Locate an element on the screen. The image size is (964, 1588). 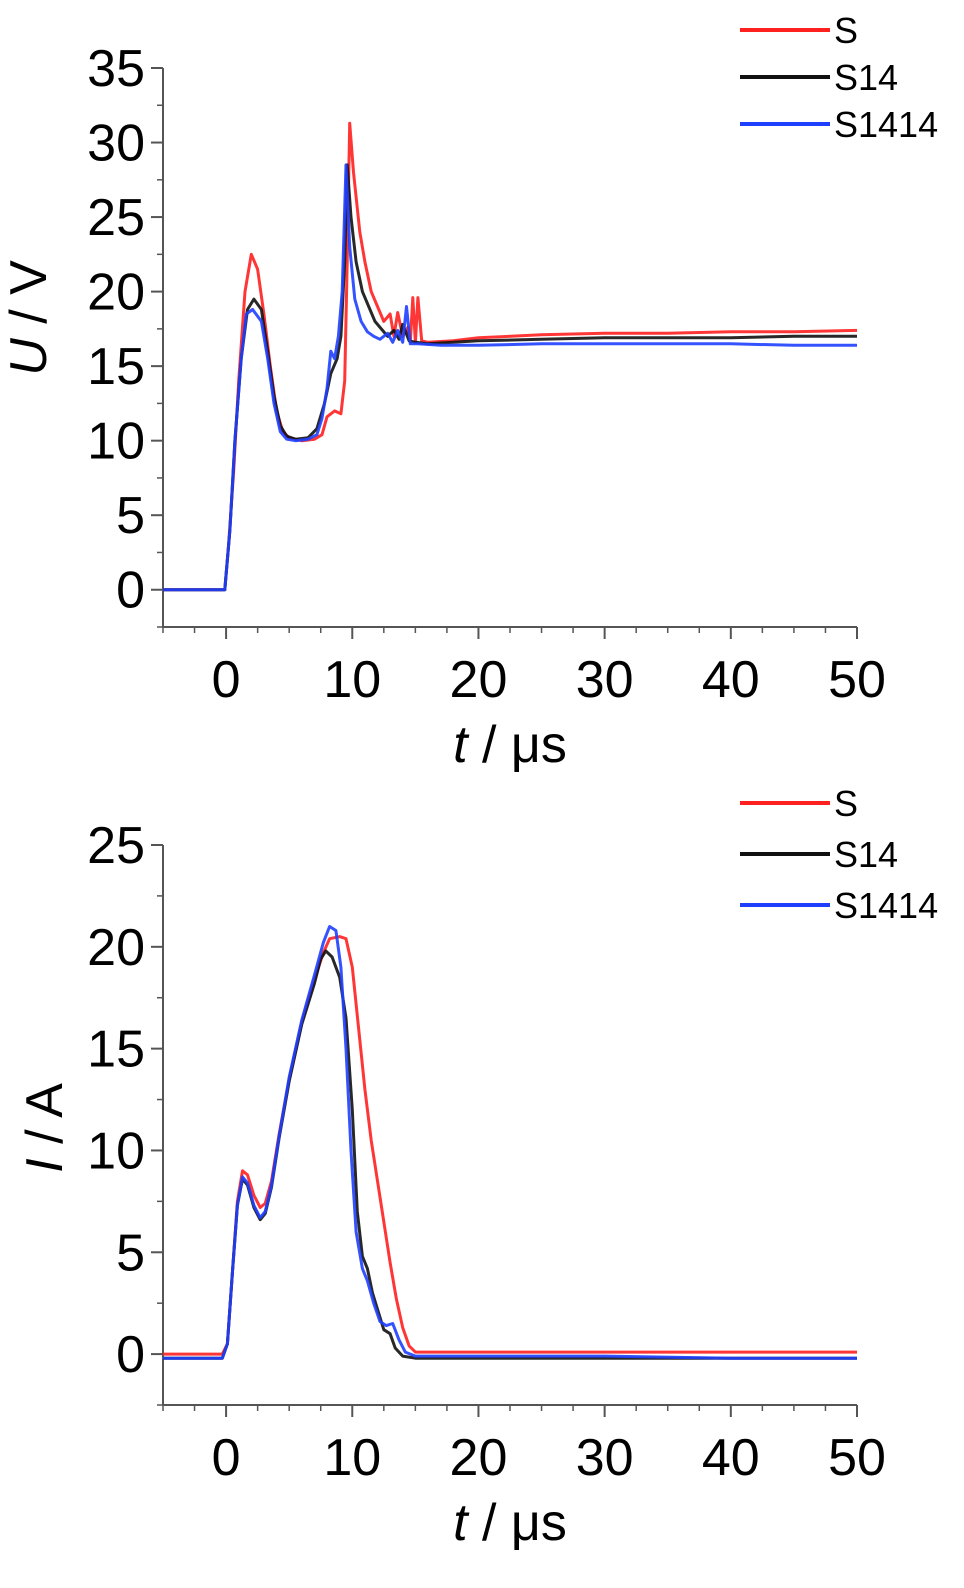
voltage-legend-label-s14: S14 is located at coordinates (866, 77).